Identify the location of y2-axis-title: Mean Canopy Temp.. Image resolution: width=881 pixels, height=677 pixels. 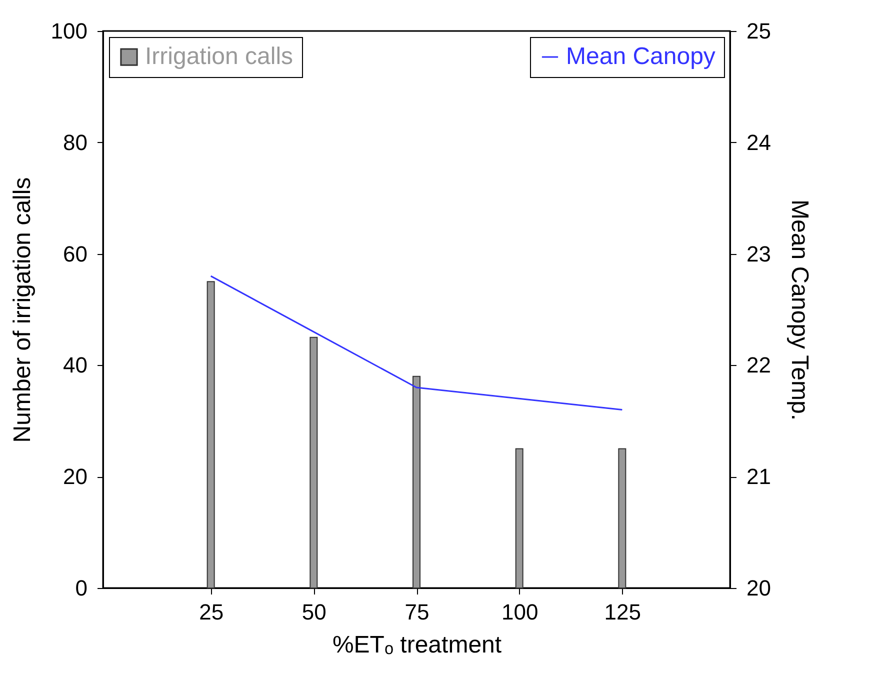
(799, 310).